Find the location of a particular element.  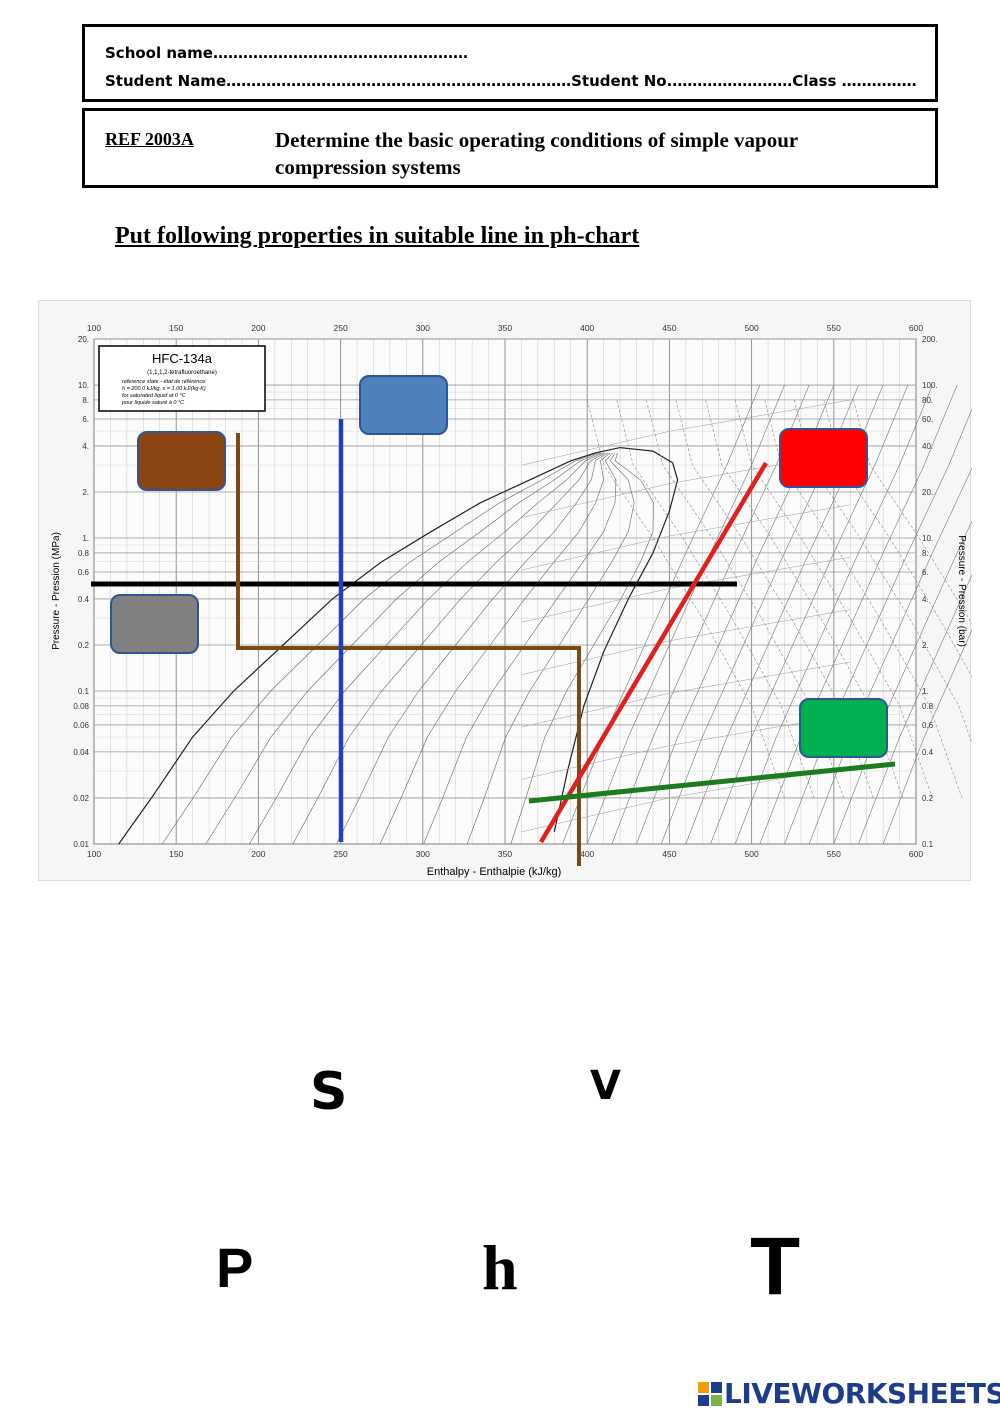

y-tick-right: 0.4 is located at coordinates (928, 752).